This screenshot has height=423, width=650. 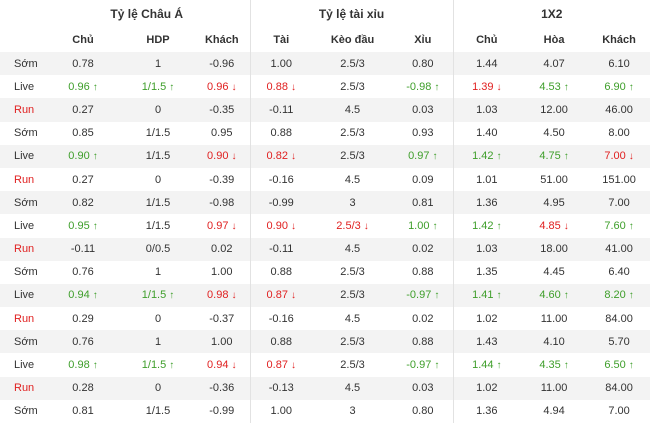 I want to click on arrow-up-icon: ↑, so click(x=95, y=366).